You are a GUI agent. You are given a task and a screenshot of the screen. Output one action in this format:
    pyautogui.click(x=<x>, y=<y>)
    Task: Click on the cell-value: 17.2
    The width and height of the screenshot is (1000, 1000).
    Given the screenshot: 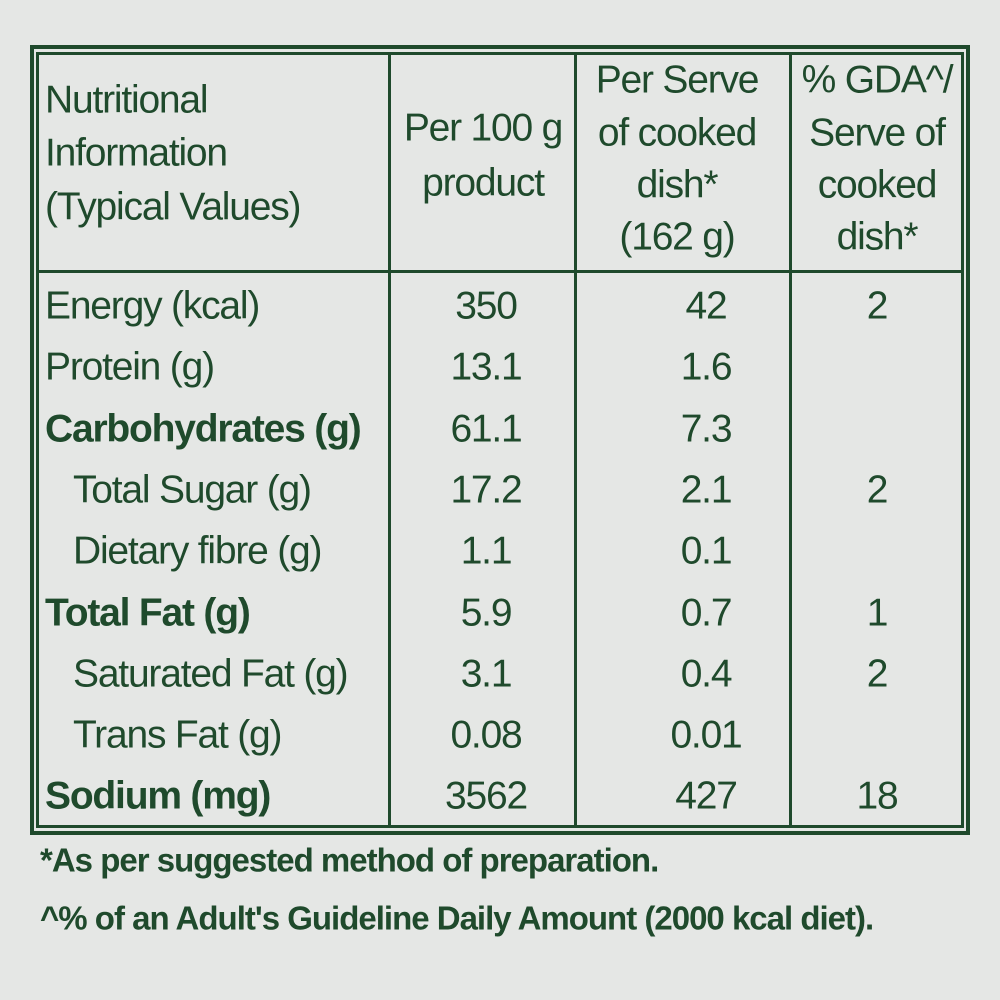 What is the action you would take?
    pyautogui.click(x=486, y=490)
    